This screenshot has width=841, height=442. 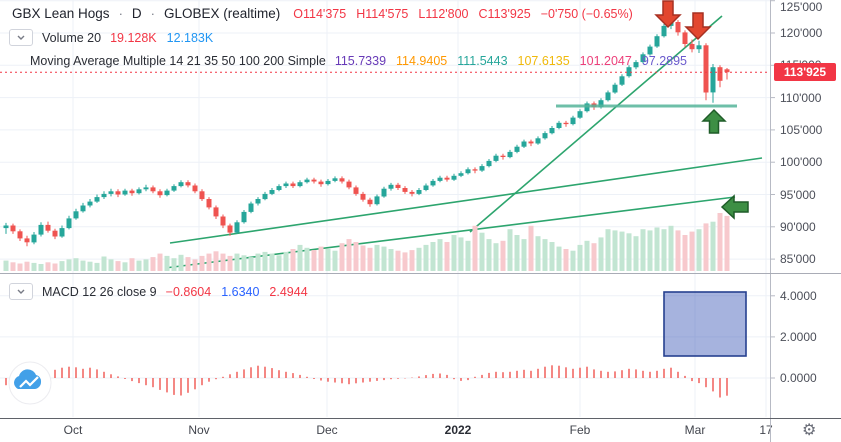 What do you see at coordinates (766, 430) in the screenshot?
I see `time-tick-label: 17` at bounding box center [766, 430].